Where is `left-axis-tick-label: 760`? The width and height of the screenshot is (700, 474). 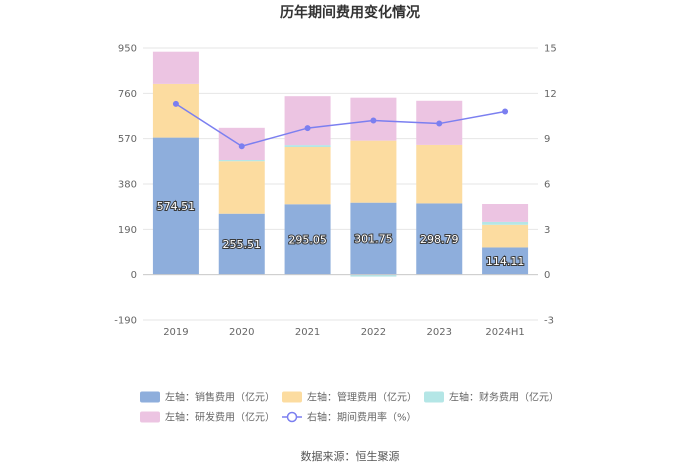 left-axis-tick-label: 760 is located at coordinates (127, 94).